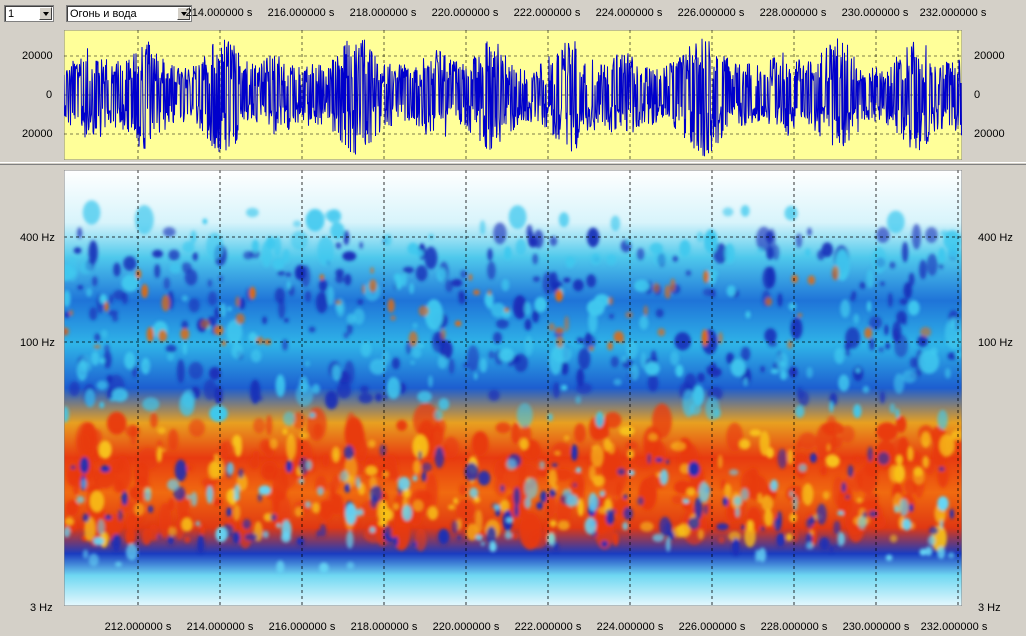 The image size is (1026, 636). Describe the element at coordinates (29, 13) in the screenshot. I see `channel-select: 1` at that location.